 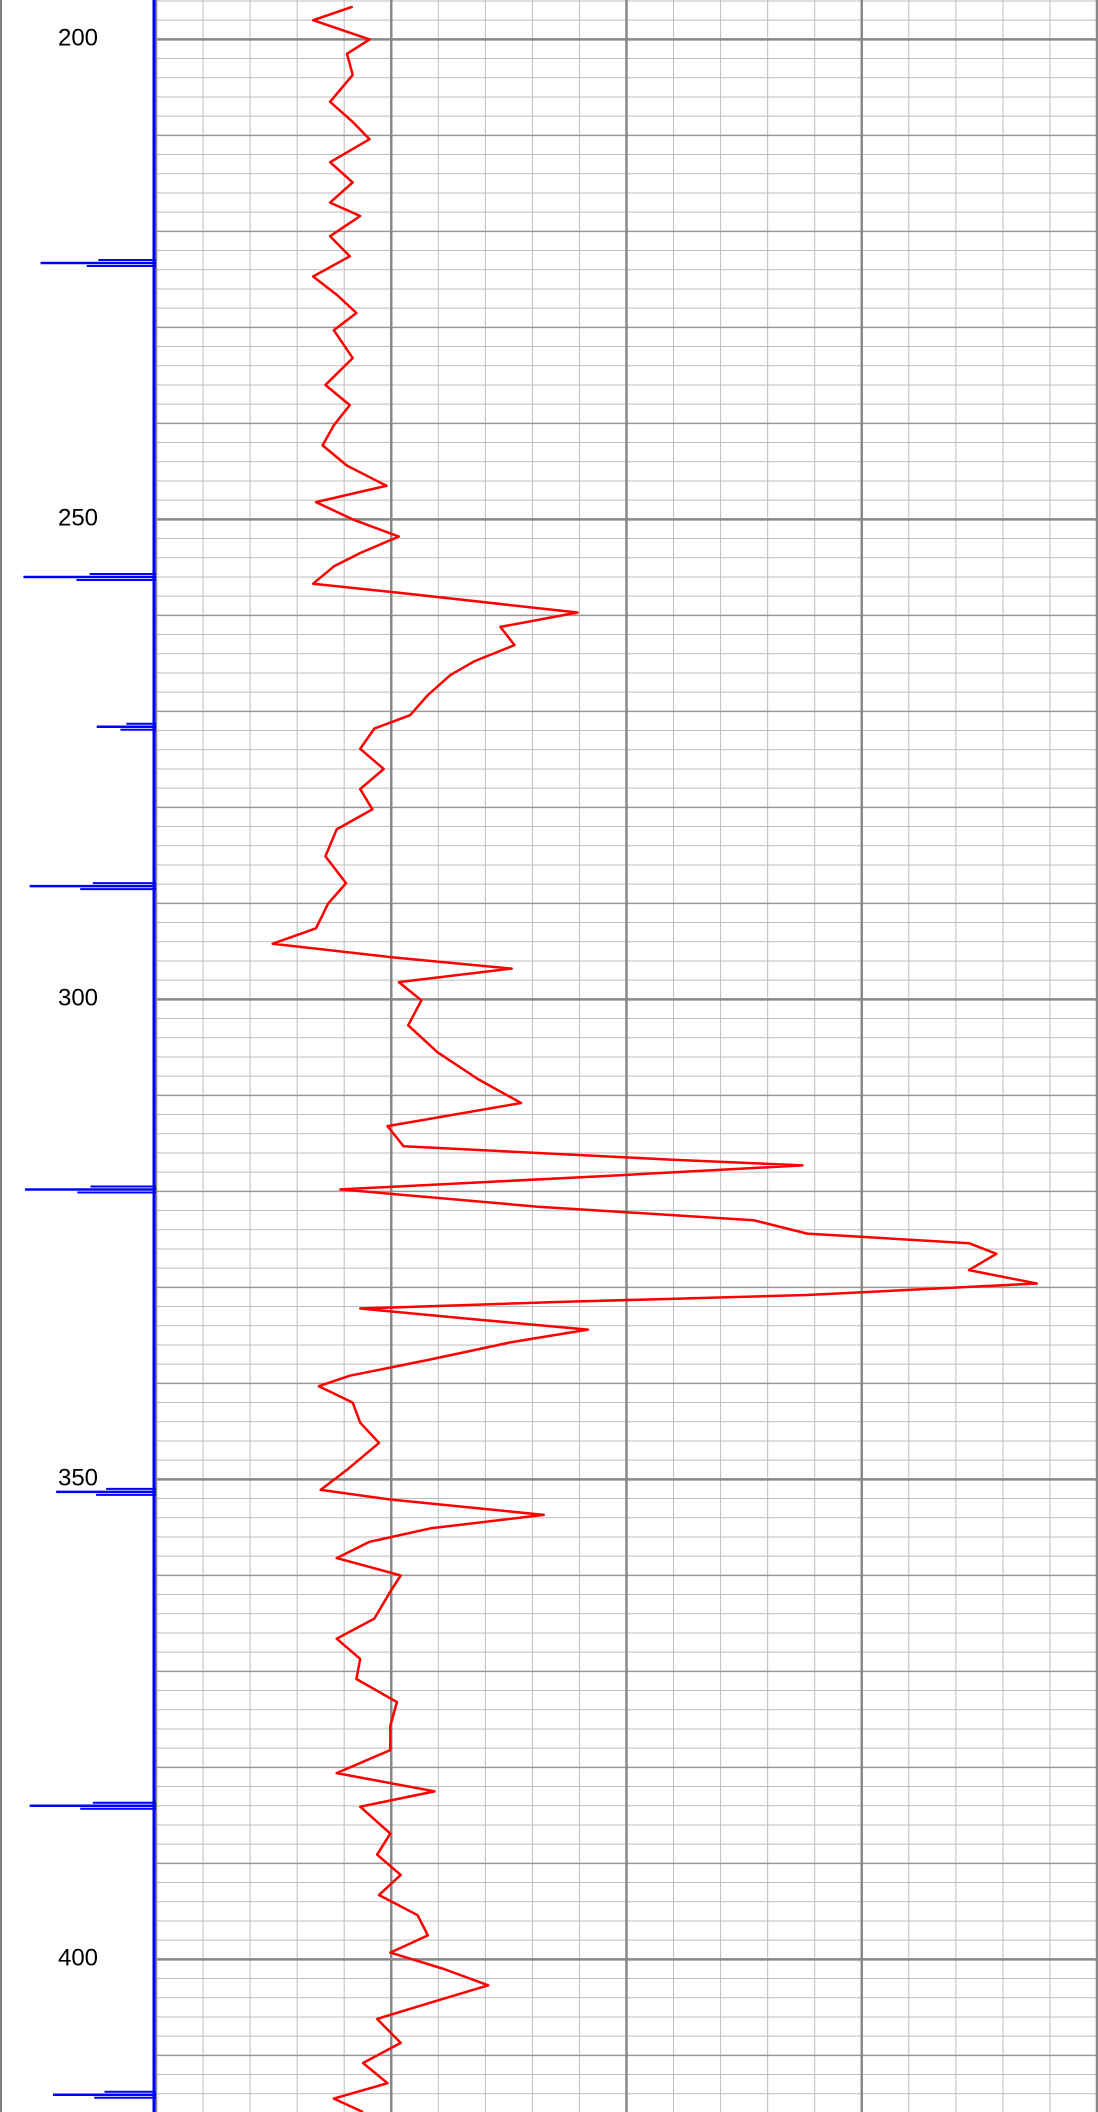 What do you see at coordinates (78, 518) in the screenshot?
I see `y-tick-label: 250` at bounding box center [78, 518].